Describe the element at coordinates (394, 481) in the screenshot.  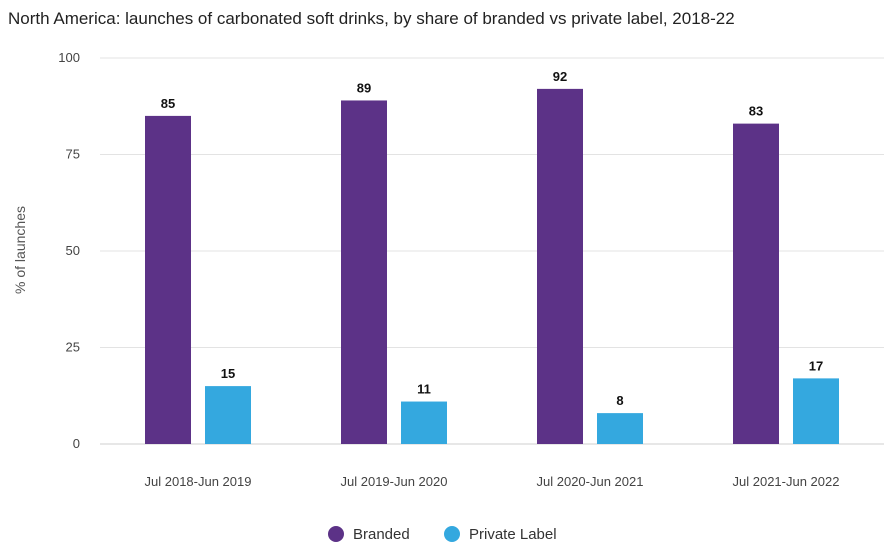
I see `x-tick-label: Jul 2019-Jun 2020` at that location.